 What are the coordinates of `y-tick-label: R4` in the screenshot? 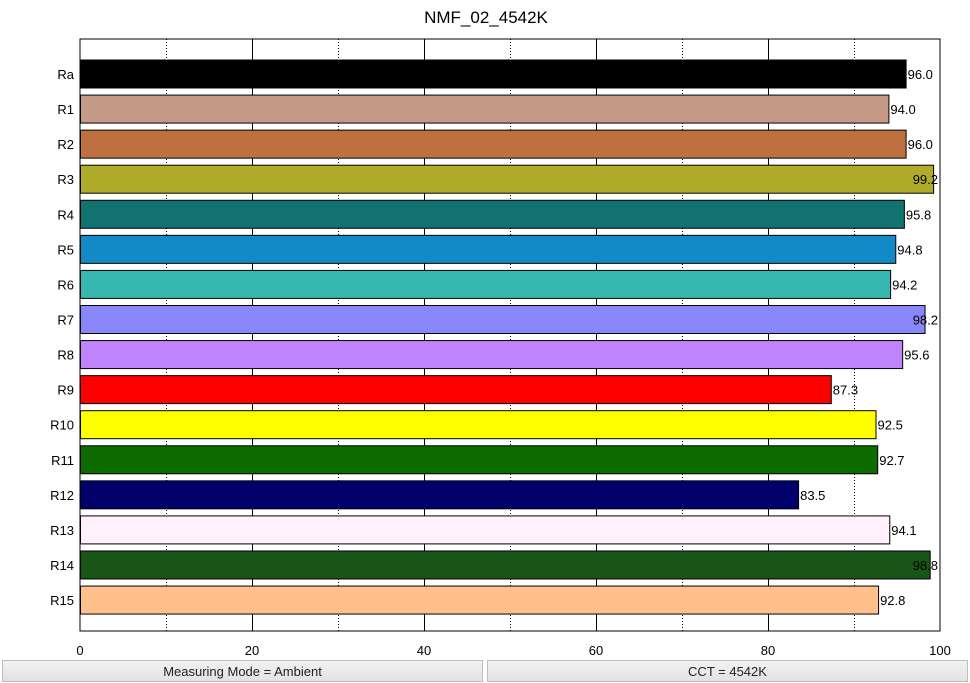 It's located at (65, 214).